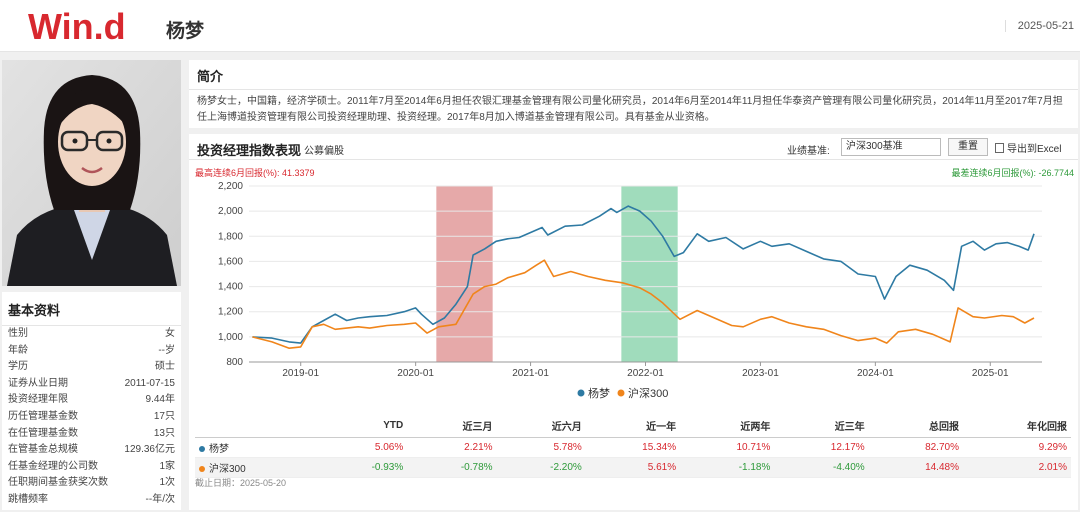 This screenshot has width=1080, height=512. I want to click on manager-photo, so click(91, 173).